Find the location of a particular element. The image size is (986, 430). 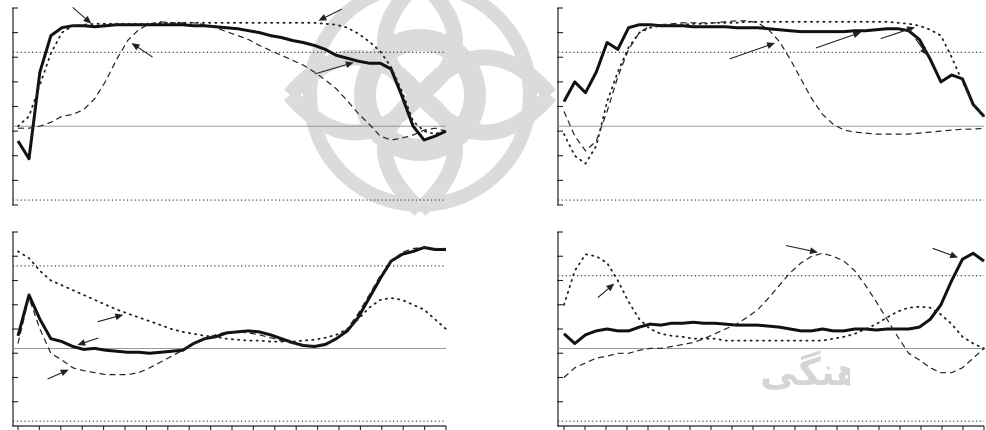

watermark-emblem is located at coordinates (420, 108).